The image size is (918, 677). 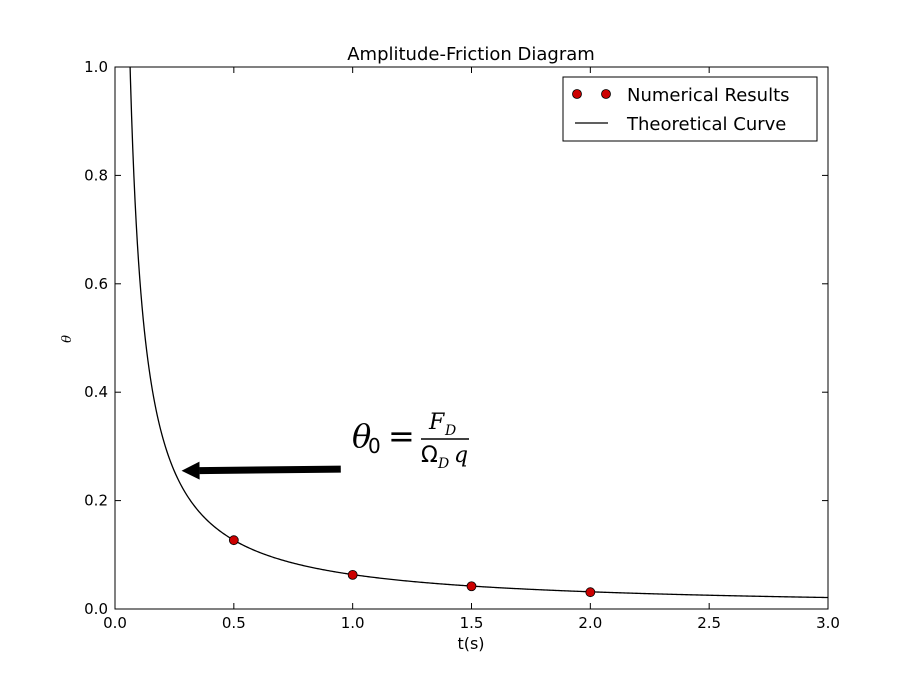 I want to click on y-axis-label: θ, so click(x=67, y=339).